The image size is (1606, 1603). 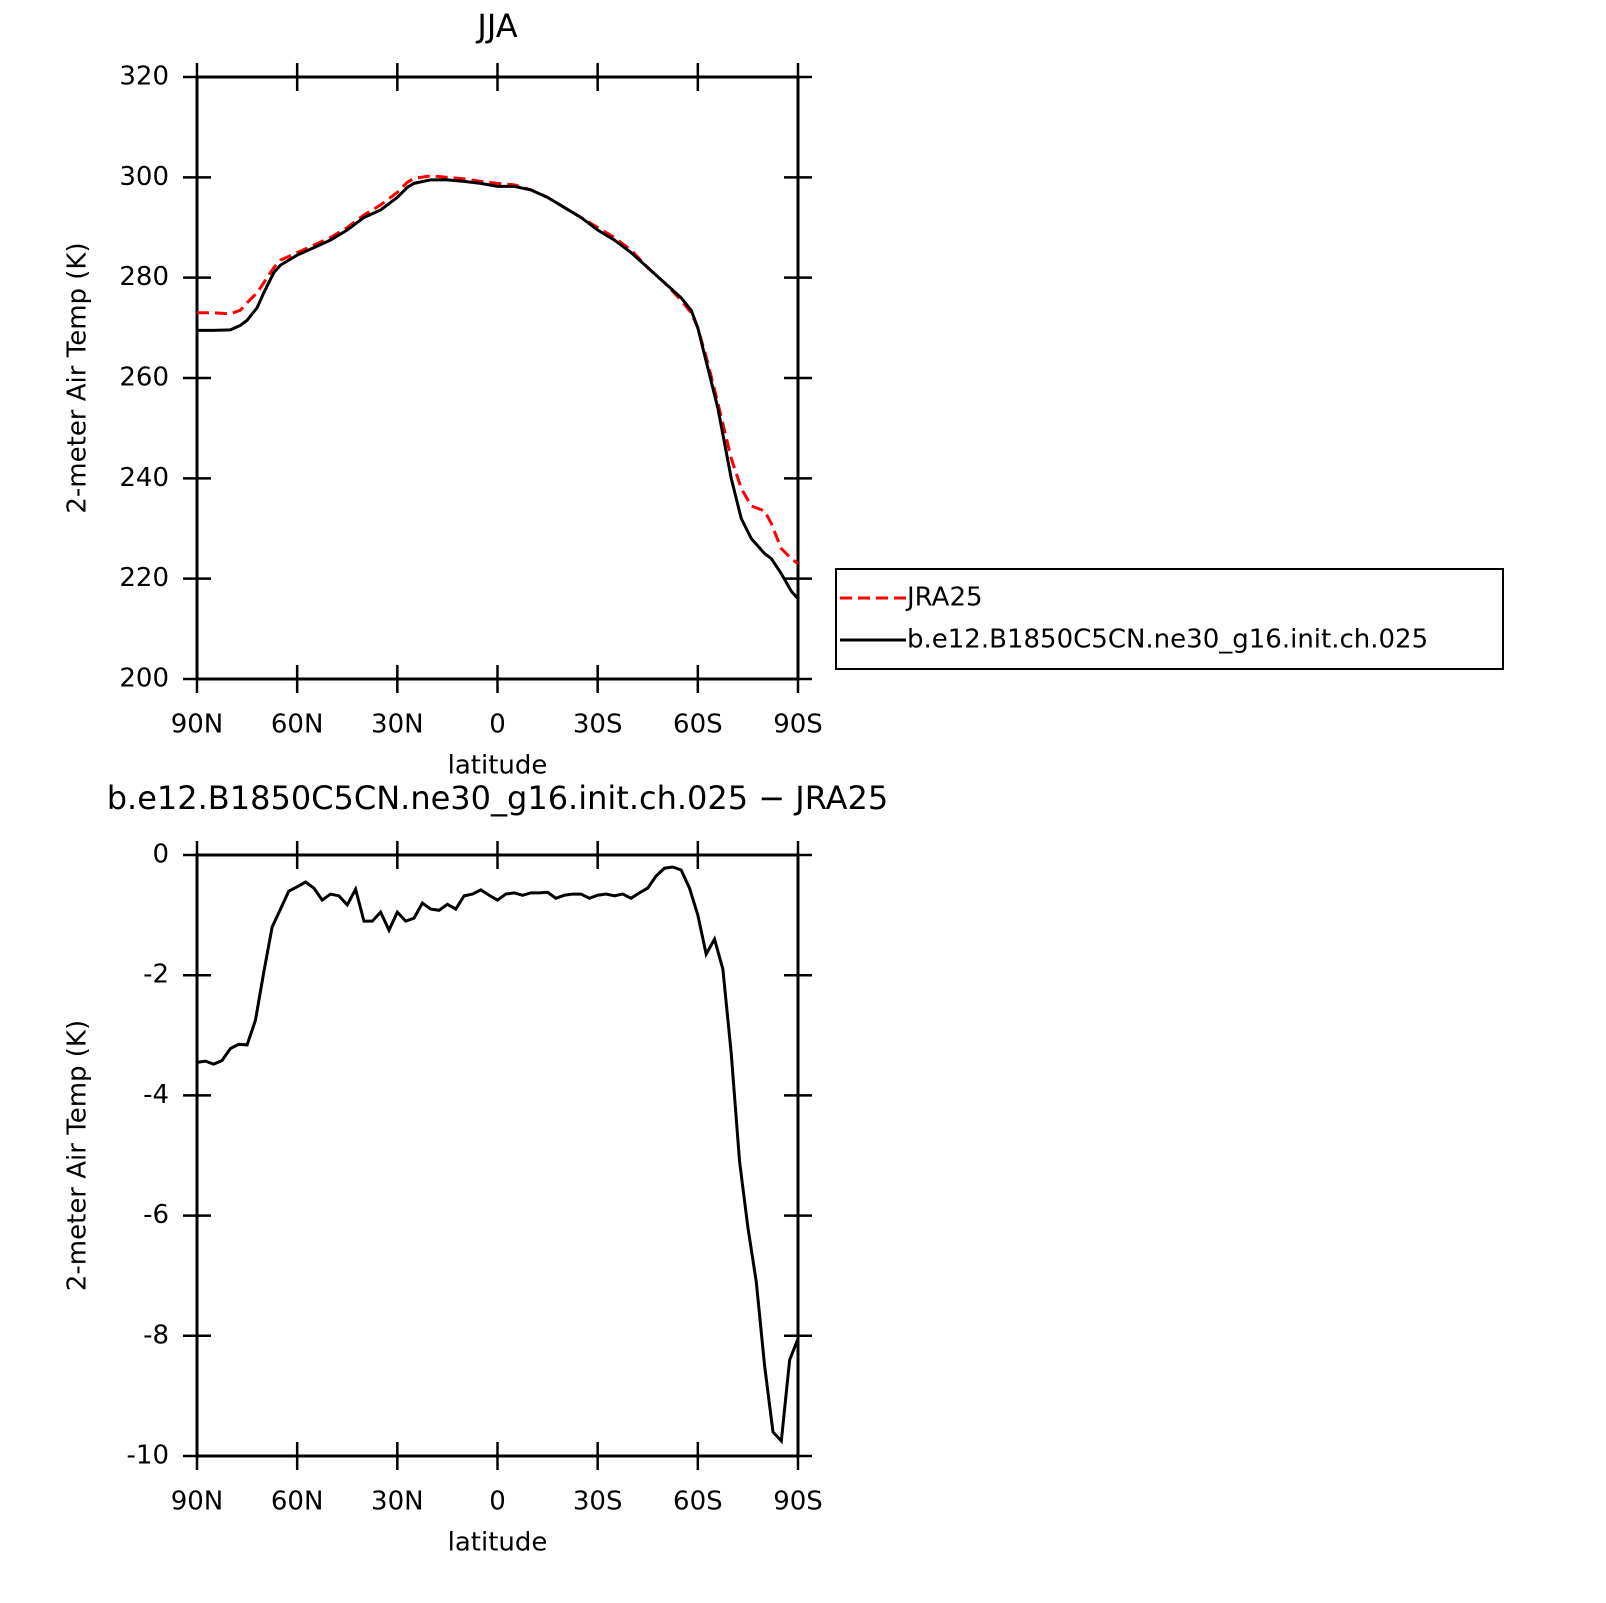 I want to click on legend-box, so click(x=1169, y=619).